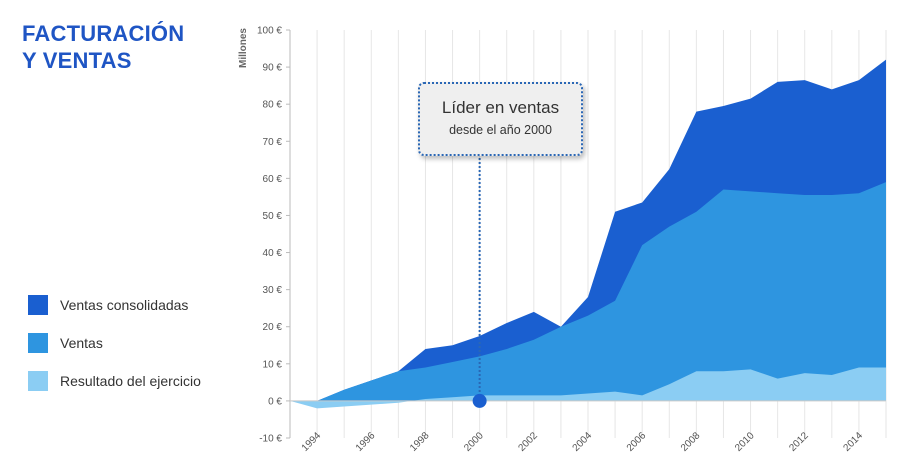  I want to click on x-tick-label: 1994, so click(312, 441).